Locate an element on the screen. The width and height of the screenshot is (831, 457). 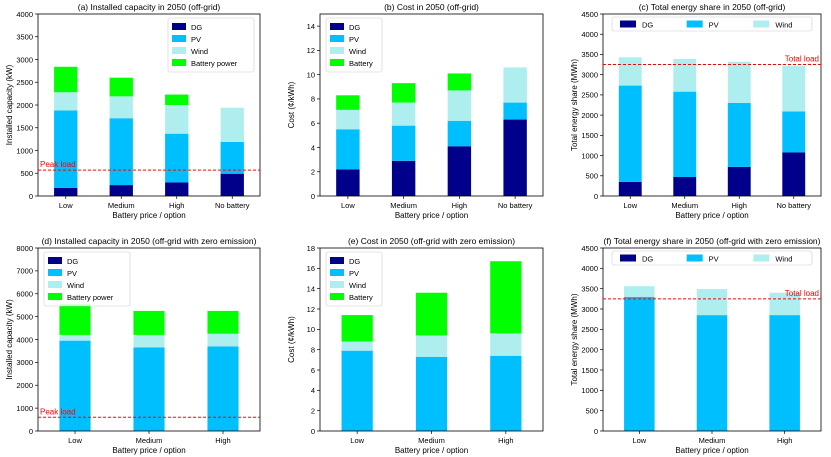
y-tick-label: 2 is located at coordinates (313, 410).